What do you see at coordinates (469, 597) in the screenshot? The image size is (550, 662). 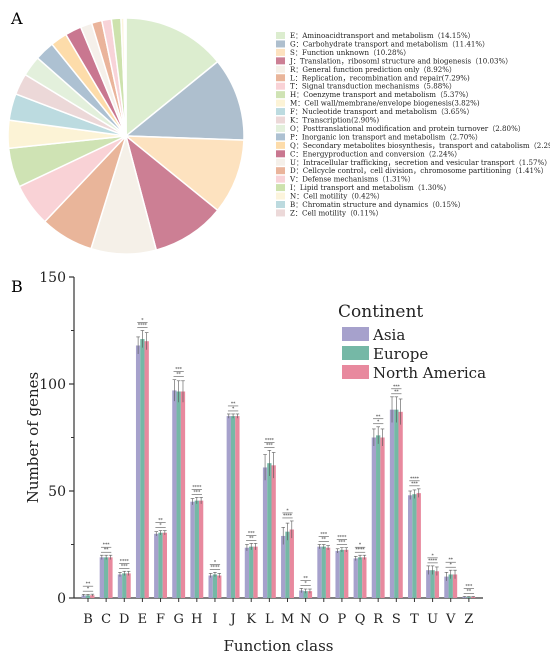 I see `bar-europe-z` at bounding box center [469, 597].